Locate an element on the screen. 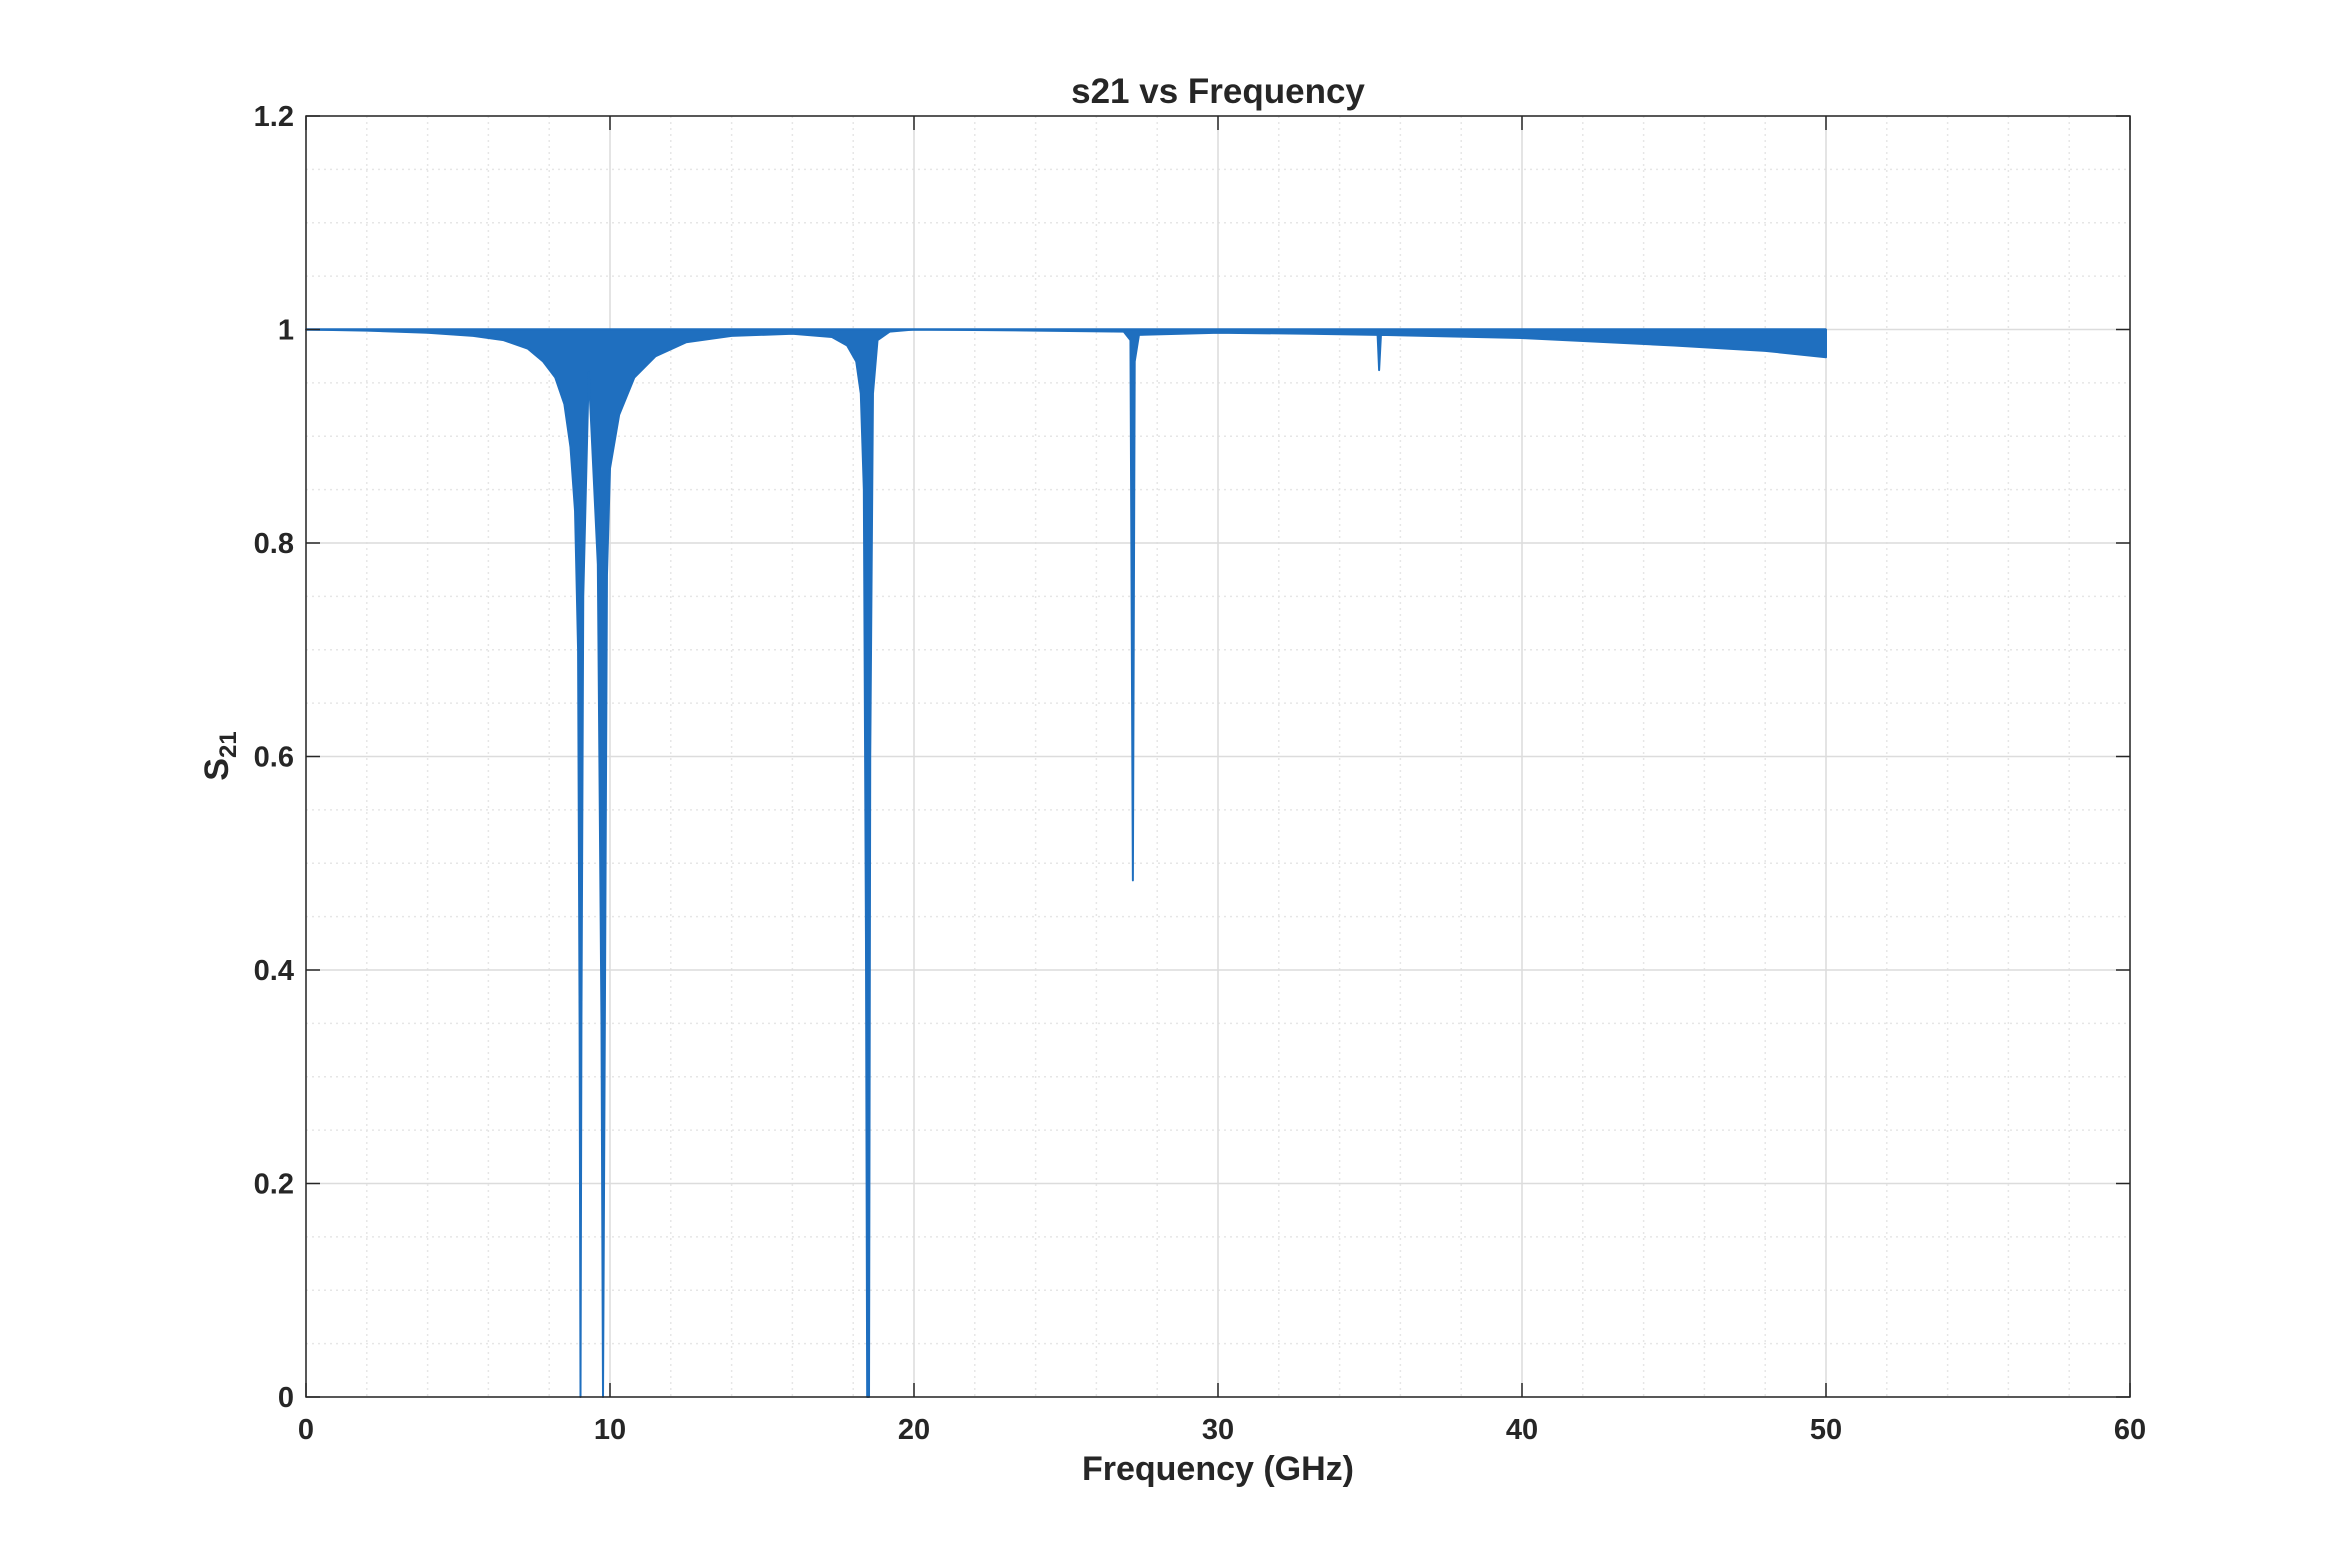  x-tick-label: 10 is located at coordinates (610, 1430).